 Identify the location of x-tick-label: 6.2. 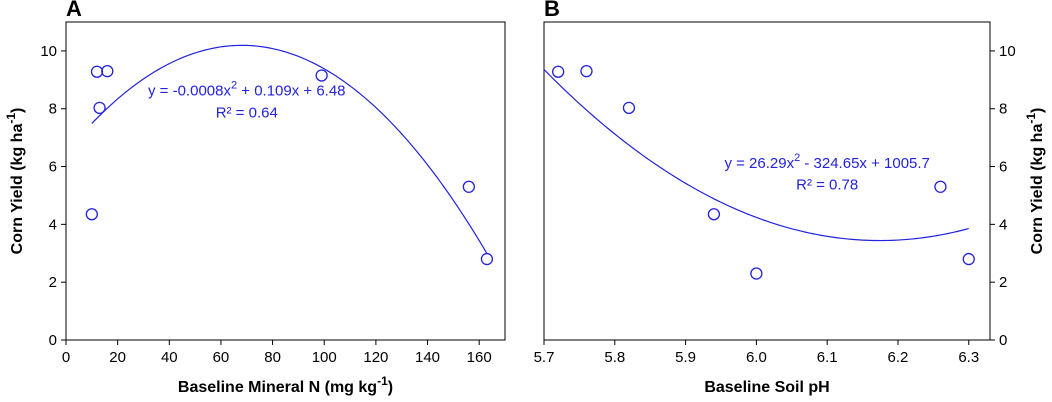
(898, 357).